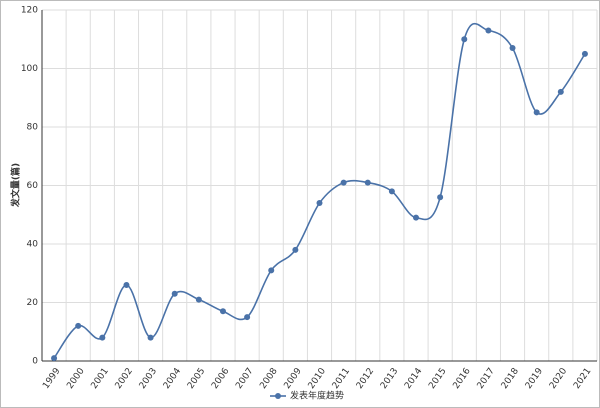 This screenshot has height=408, width=600. What do you see at coordinates (534, 378) in the screenshot?
I see `x-tick-label: 2019` at bounding box center [534, 378].